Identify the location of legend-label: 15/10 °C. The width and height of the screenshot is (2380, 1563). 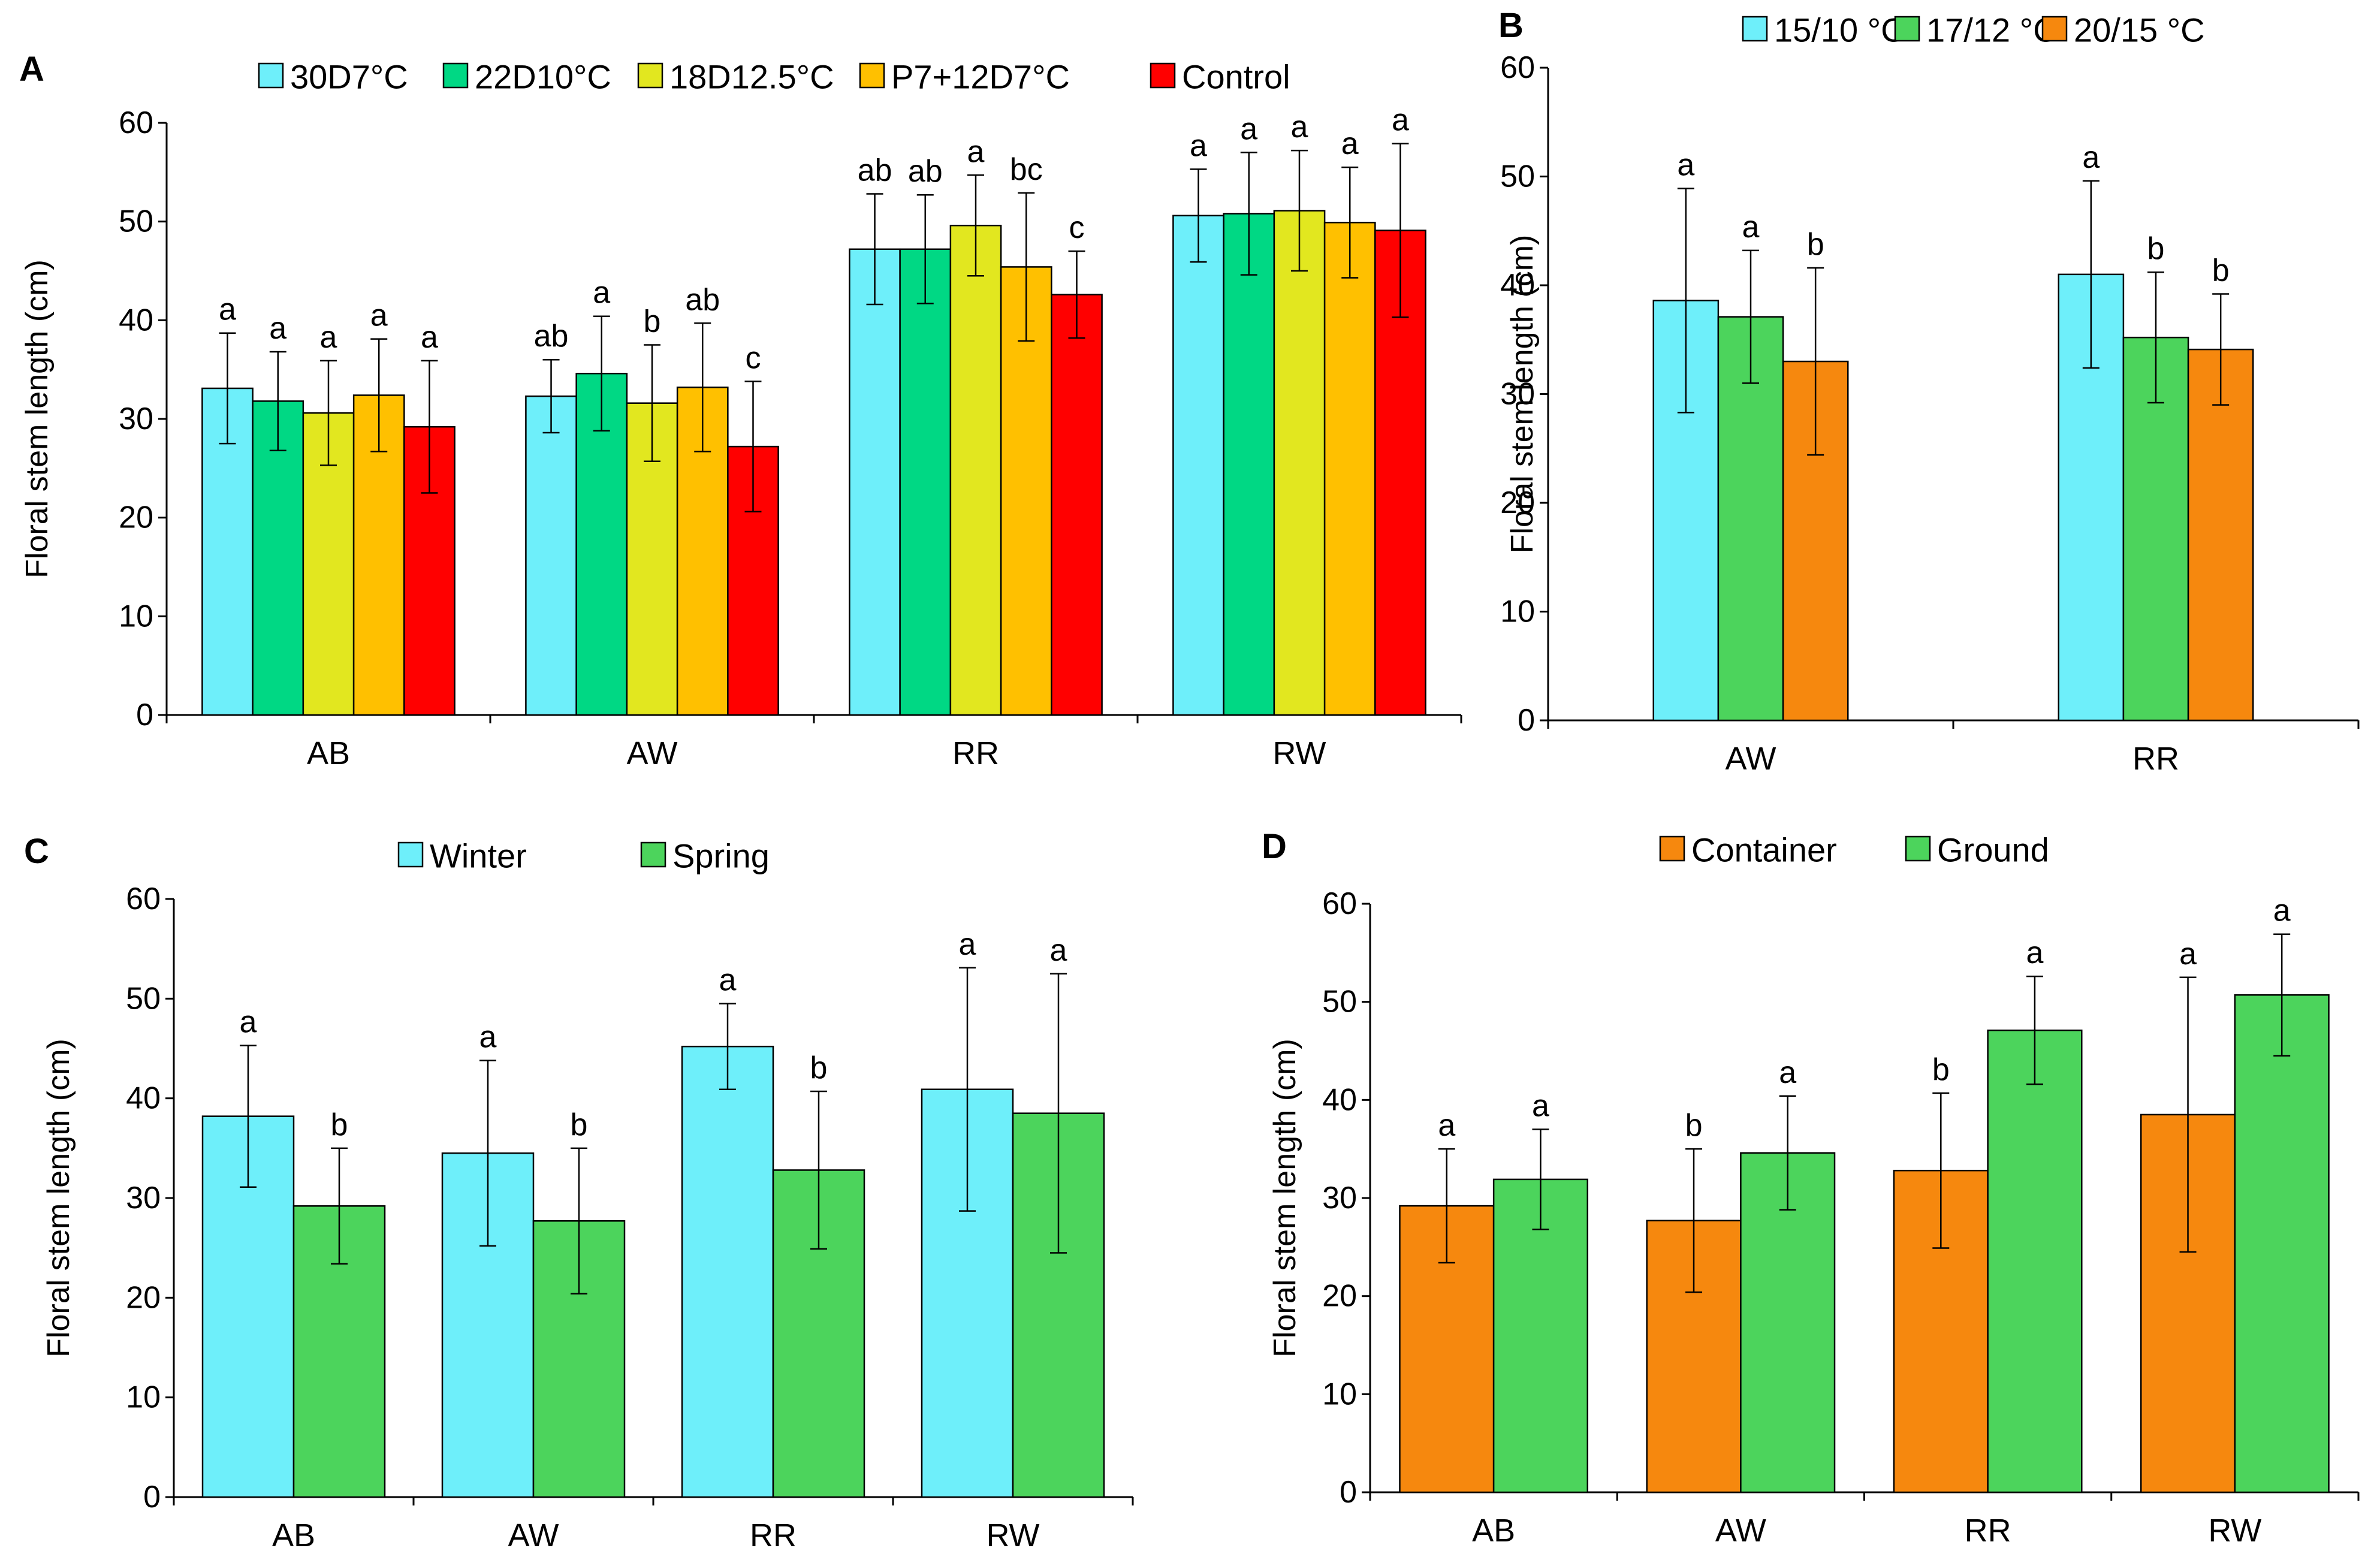
(1840, 30).